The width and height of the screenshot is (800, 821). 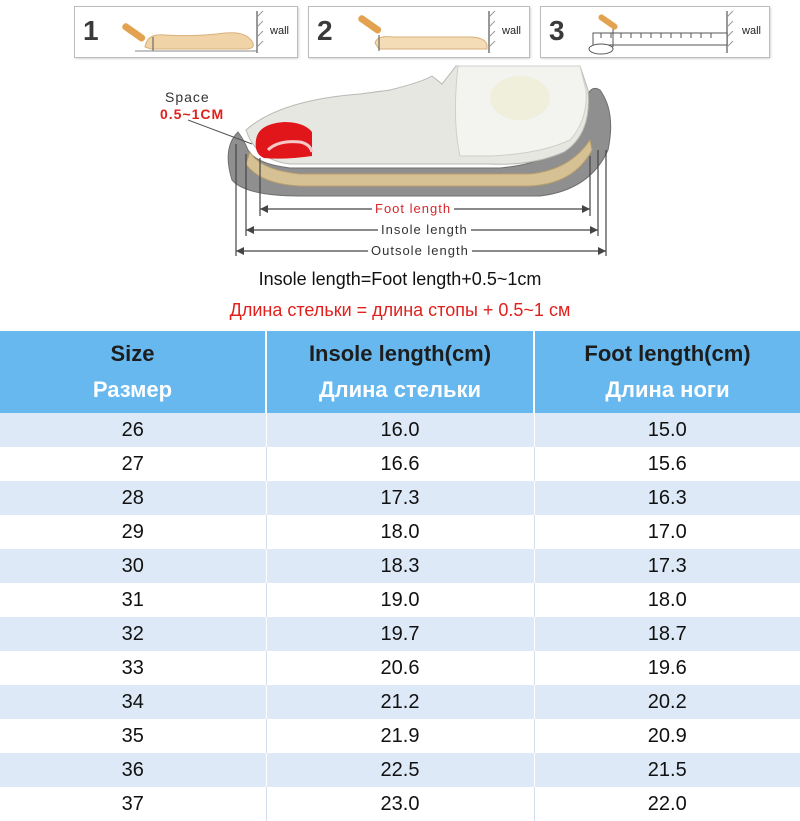 What do you see at coordinates (133, 372) in the screenshot?
I see `header-size: Size Размер` at bounding box center [133, 372].